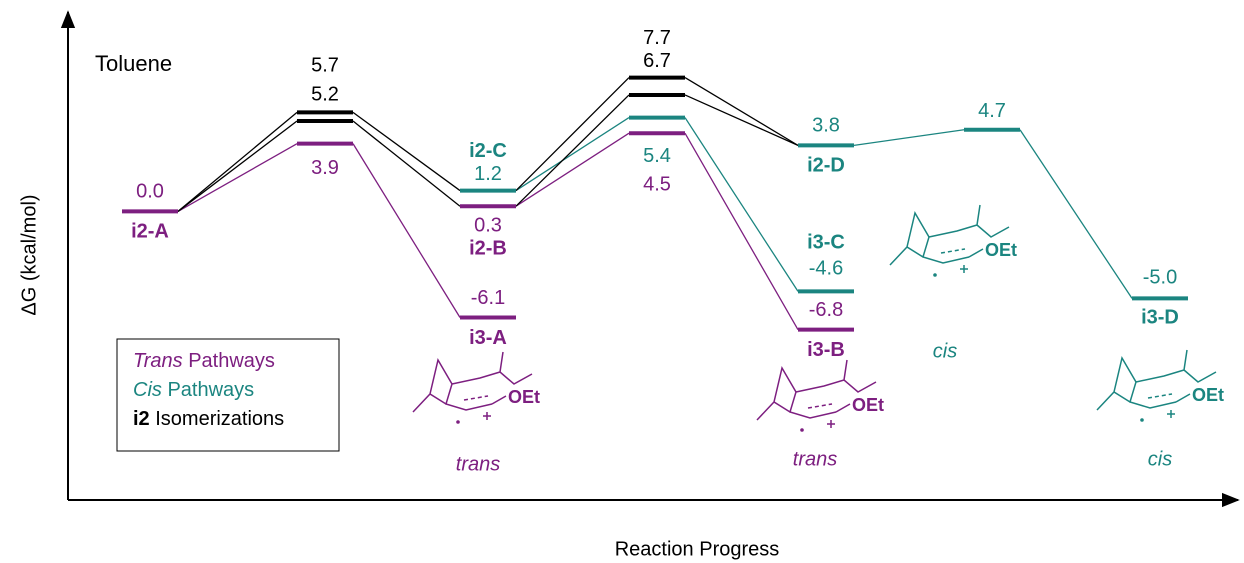  I want to click on legend-entry: Trans Pathways, so click(204, 361).